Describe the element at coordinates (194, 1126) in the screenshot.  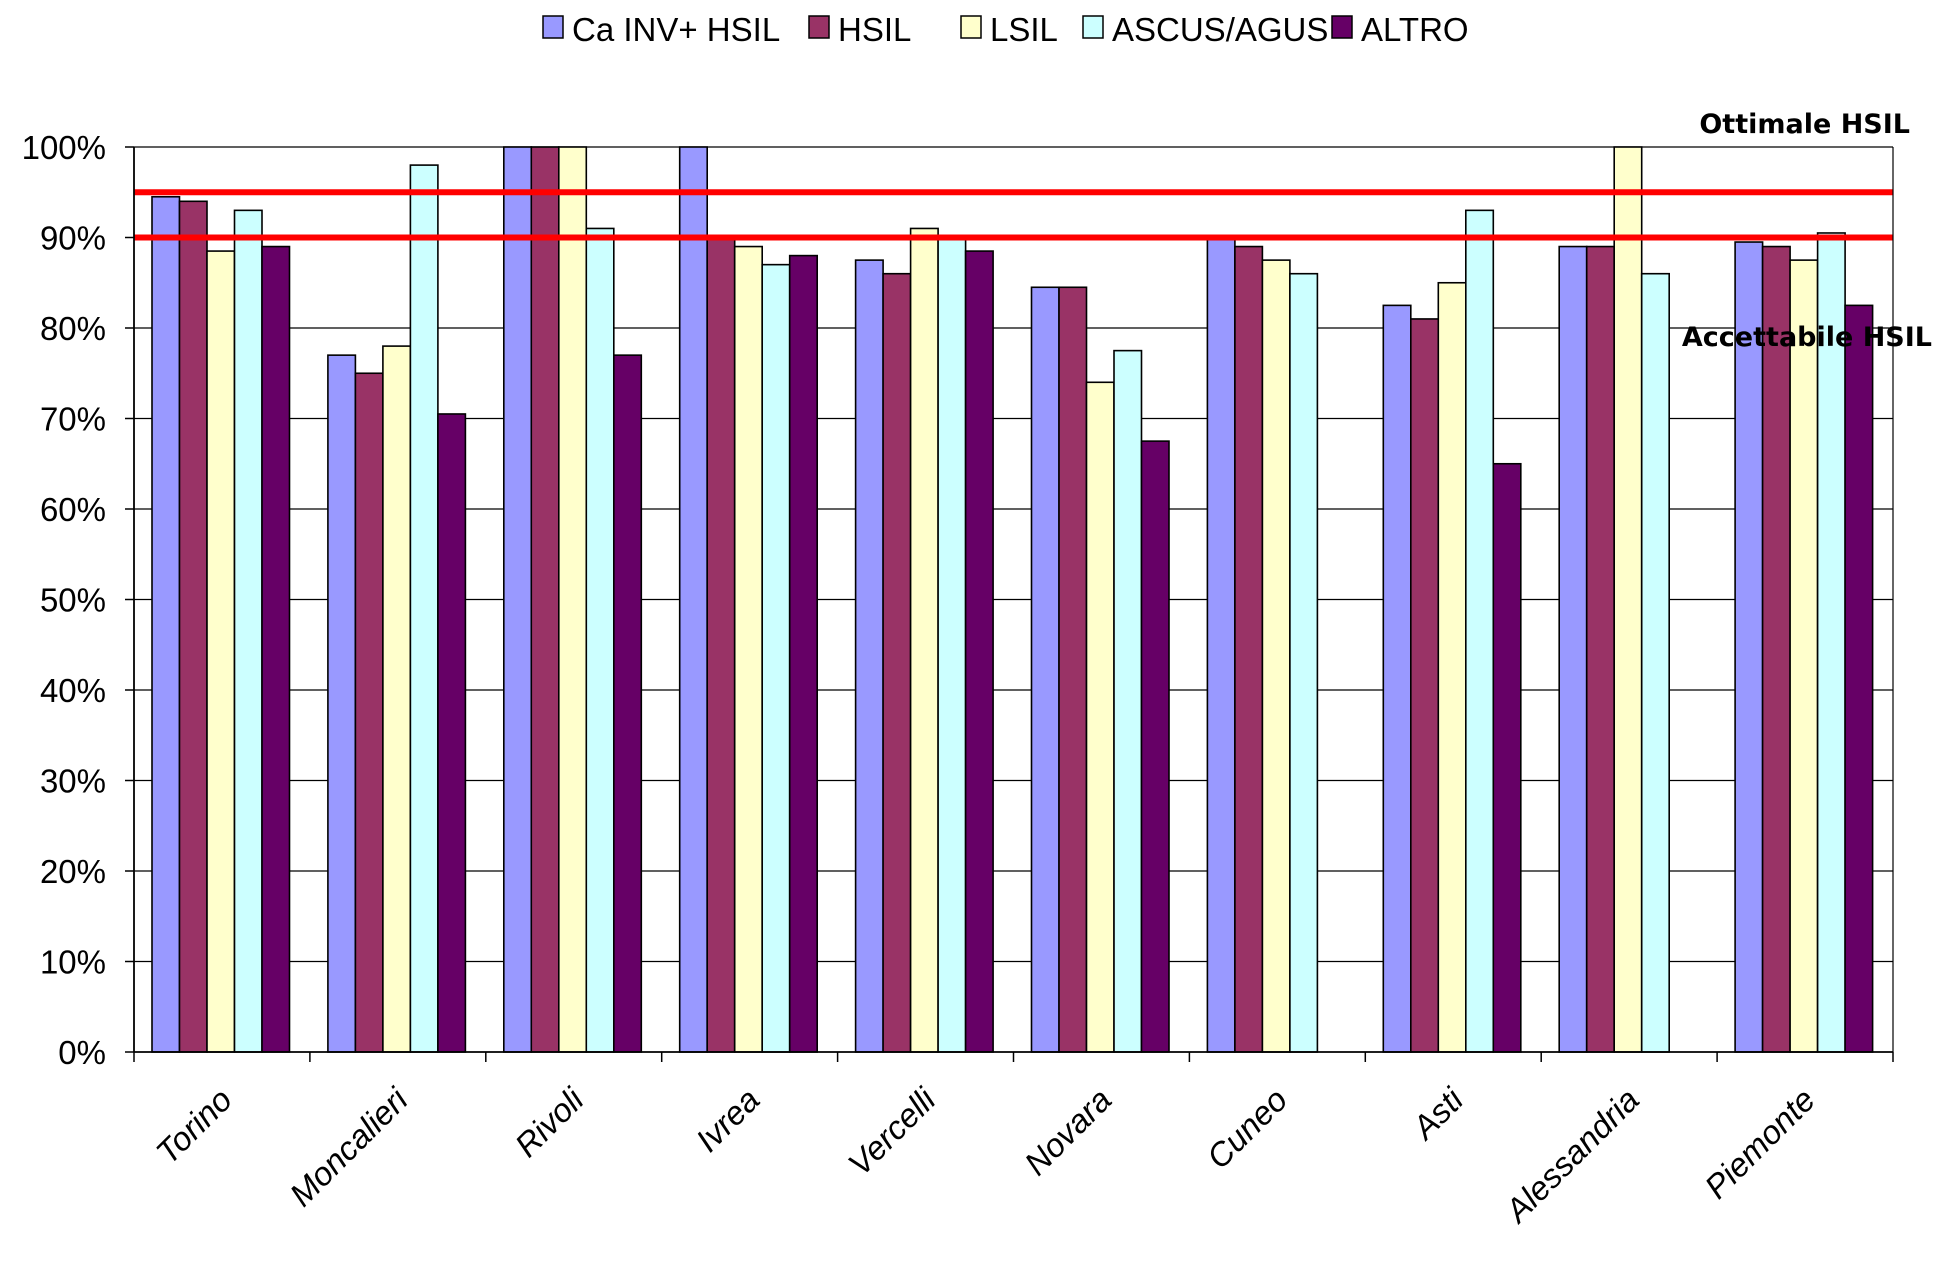
I see `x-category-label: Torino` at that location.